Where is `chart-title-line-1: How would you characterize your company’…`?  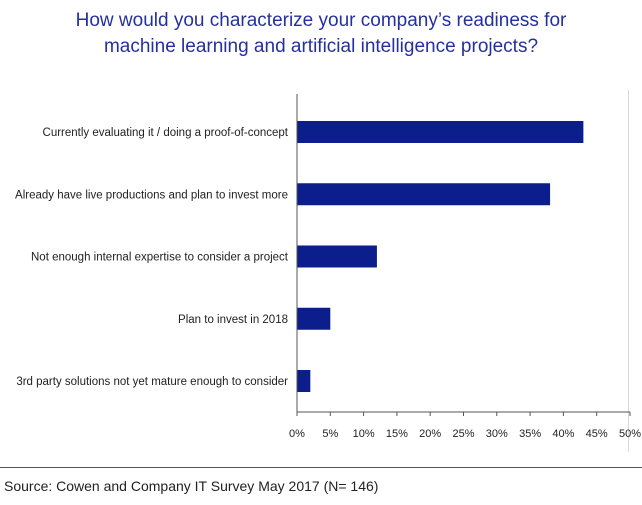 chart-title-line-1: How would you characterize your company’… is located at coordinates (321, 20).